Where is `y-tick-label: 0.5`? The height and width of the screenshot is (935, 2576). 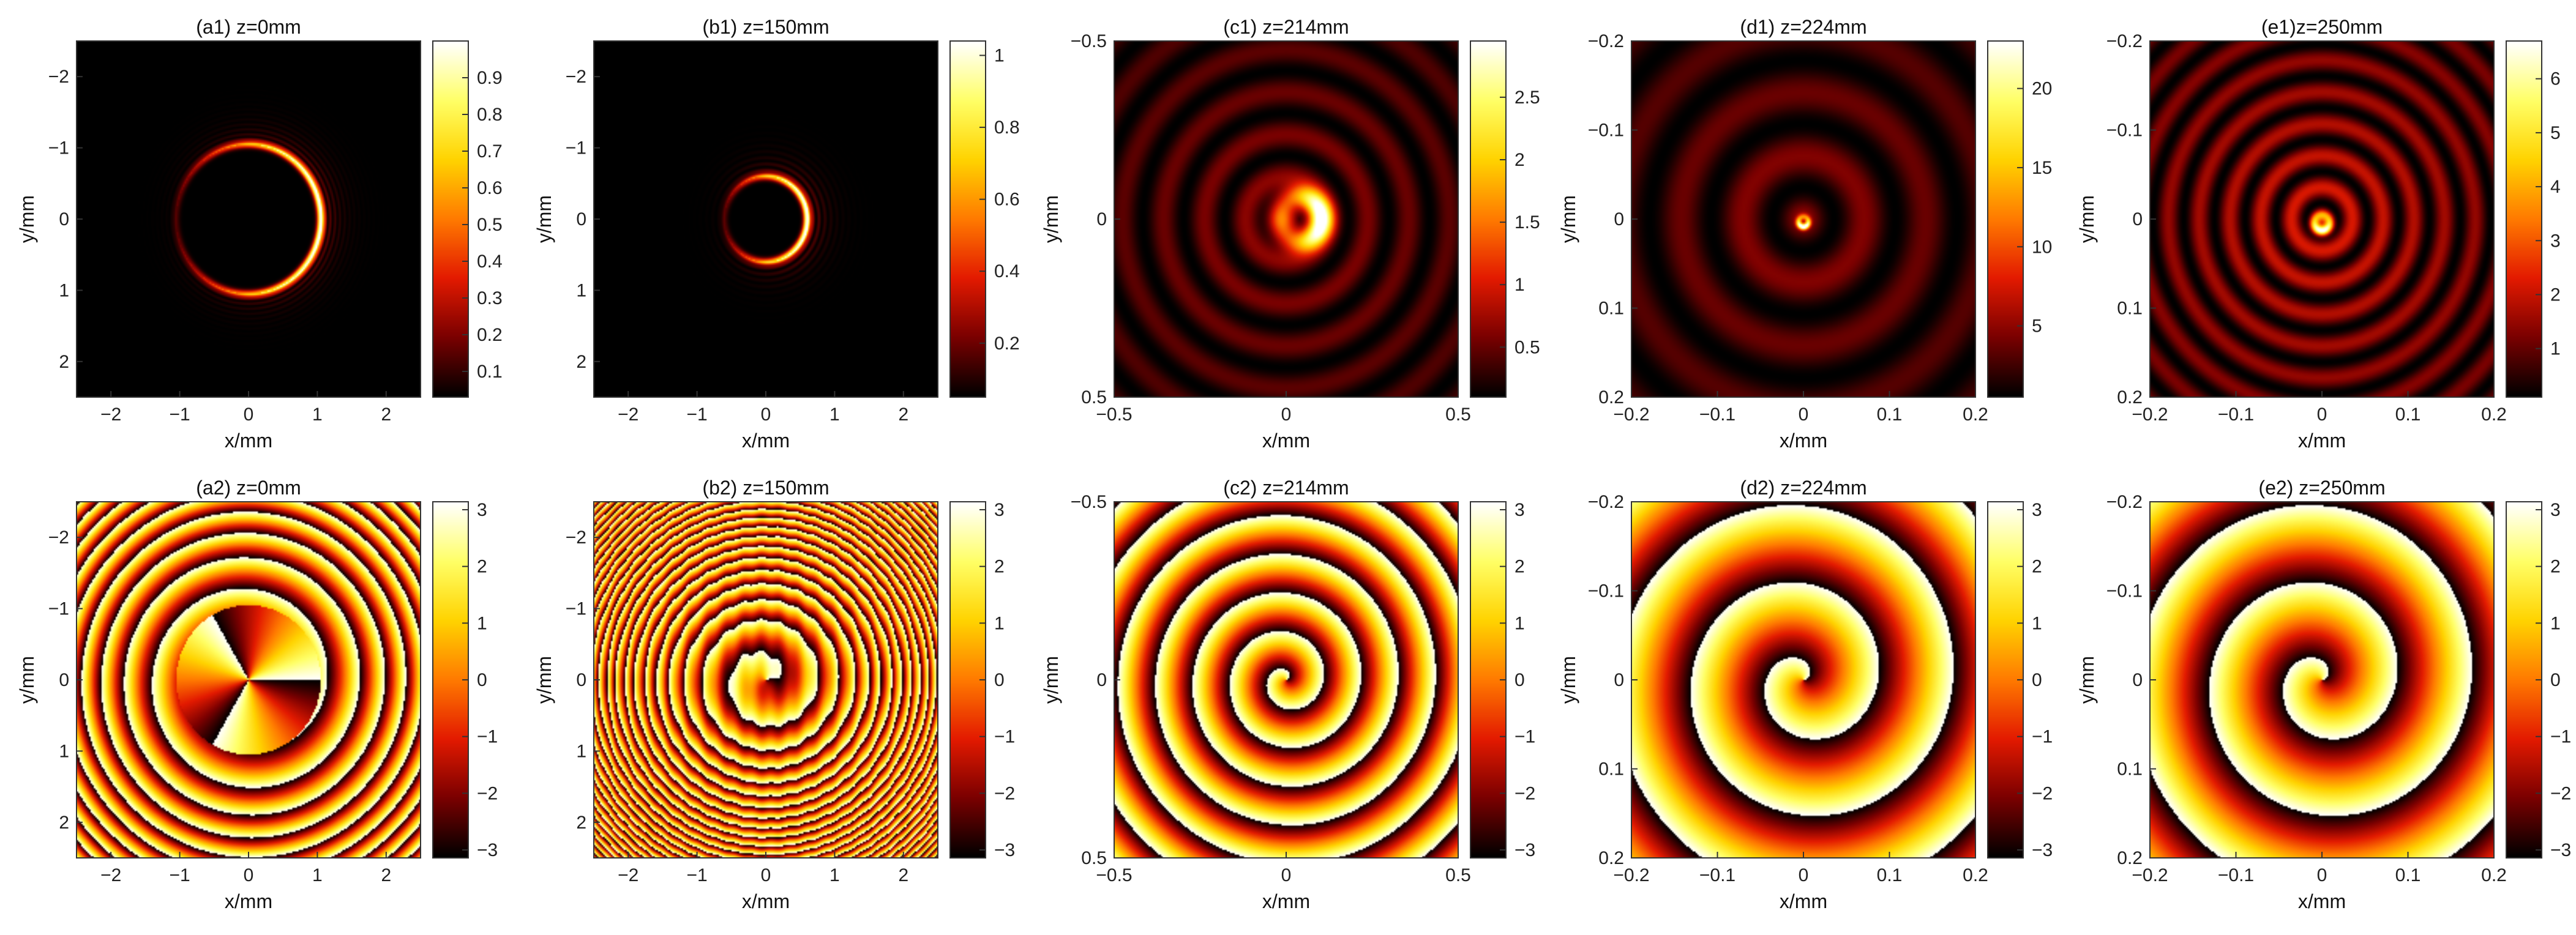 y-tick-label: 0.5 is located at coordinates (1094, 397).